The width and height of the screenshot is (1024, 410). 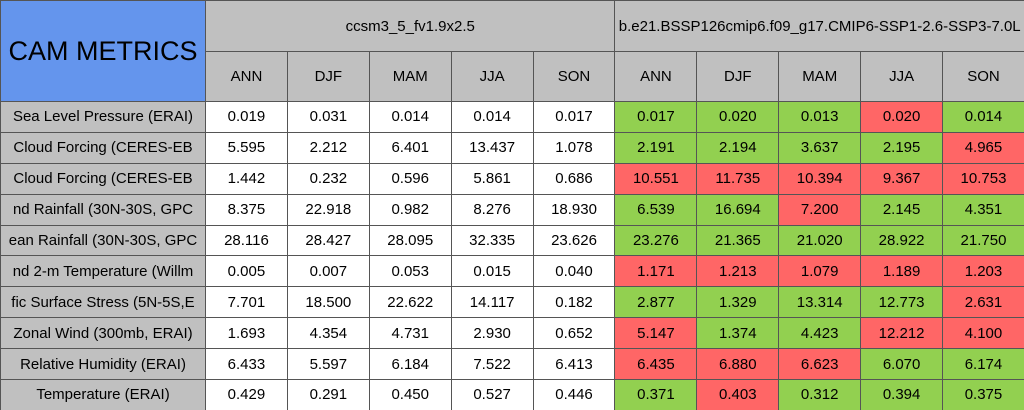 What do you see at coordinates (328, 240) in the screenshot?
I see `metric-value: 28.427` at bounding box center [328, 240].